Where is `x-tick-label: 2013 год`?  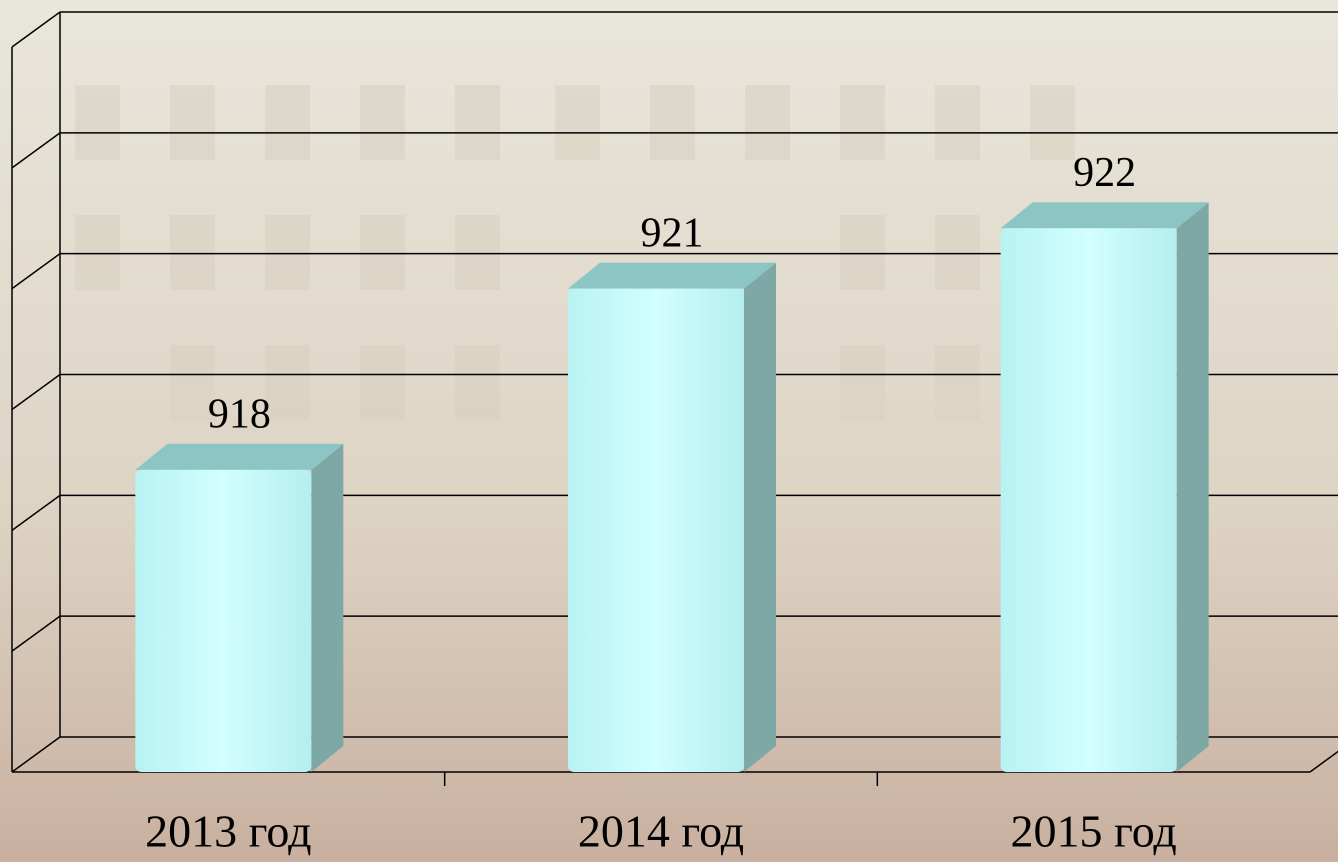 x-tick-label: 2013 год is located at coordinates (228, 831).